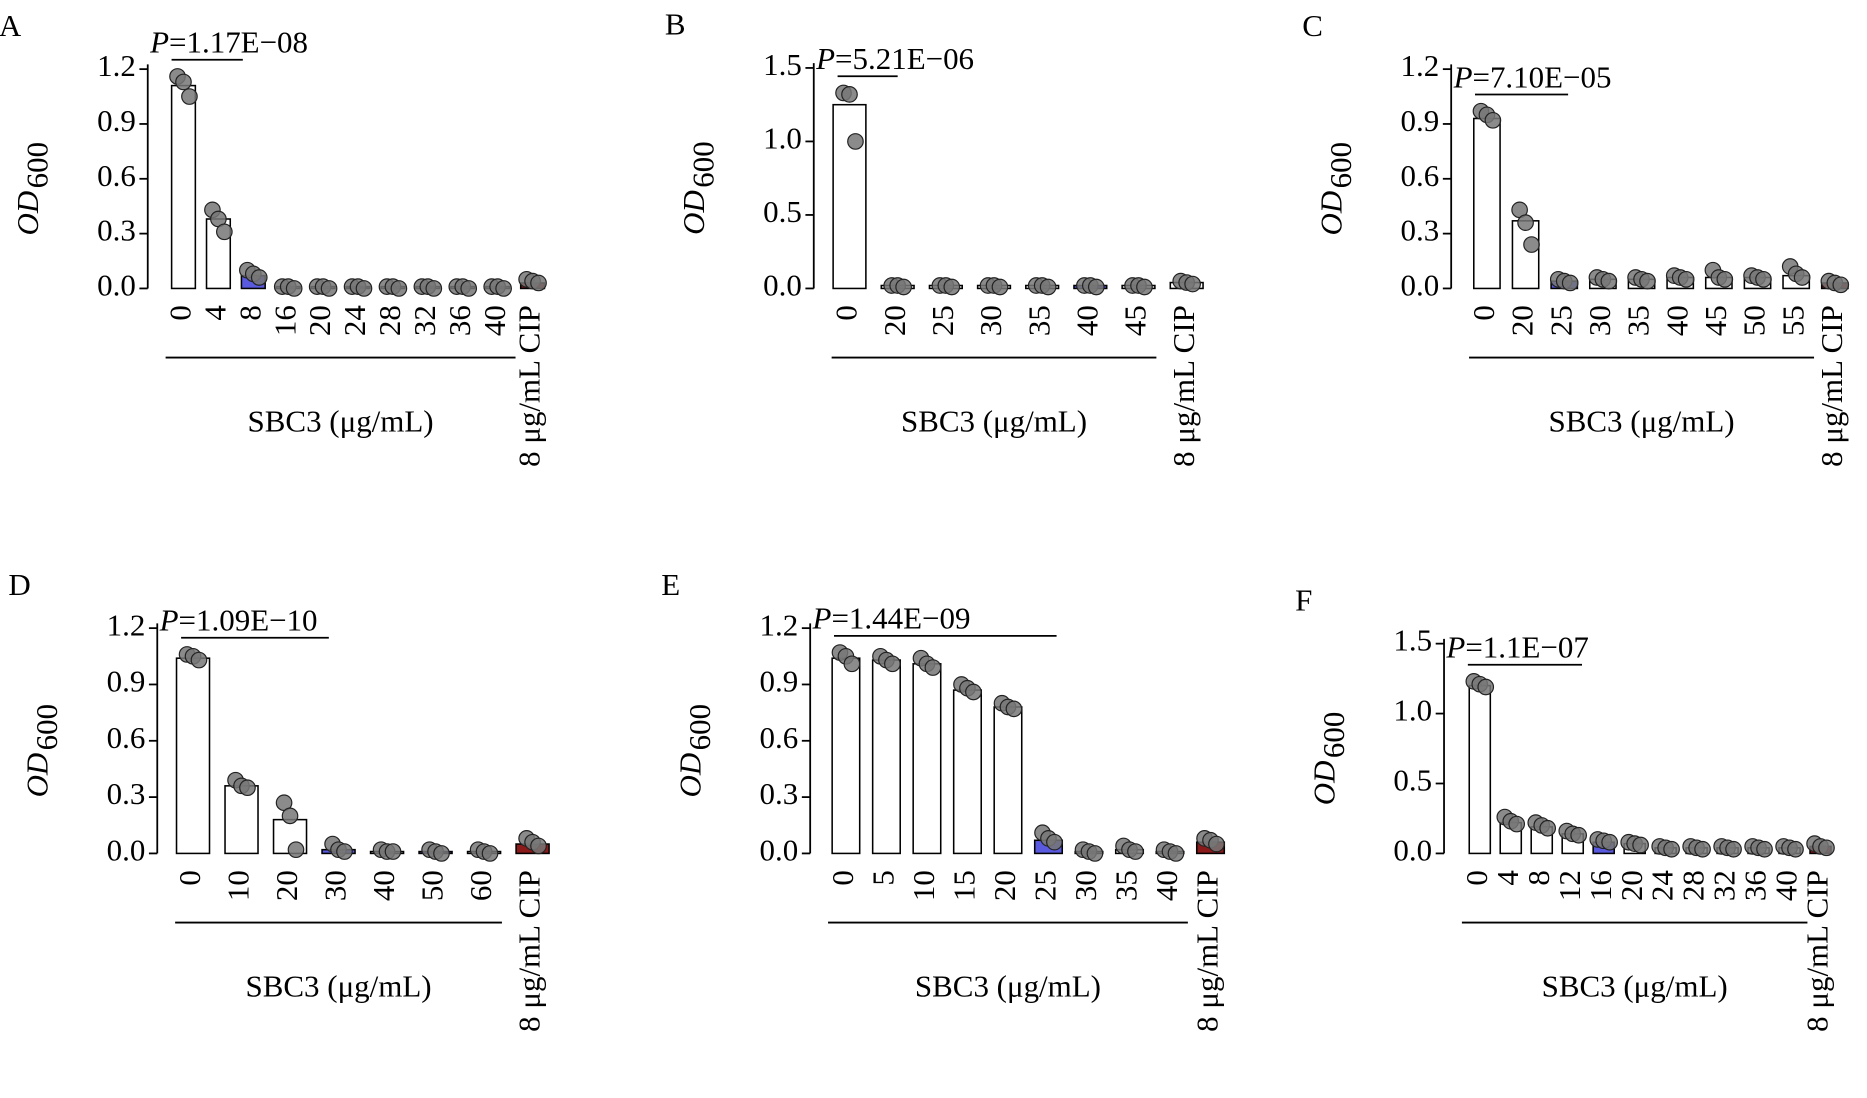 The image size is (1867, 1098). I want to click on annotation: P=1.09E−10, so click(238, 620).